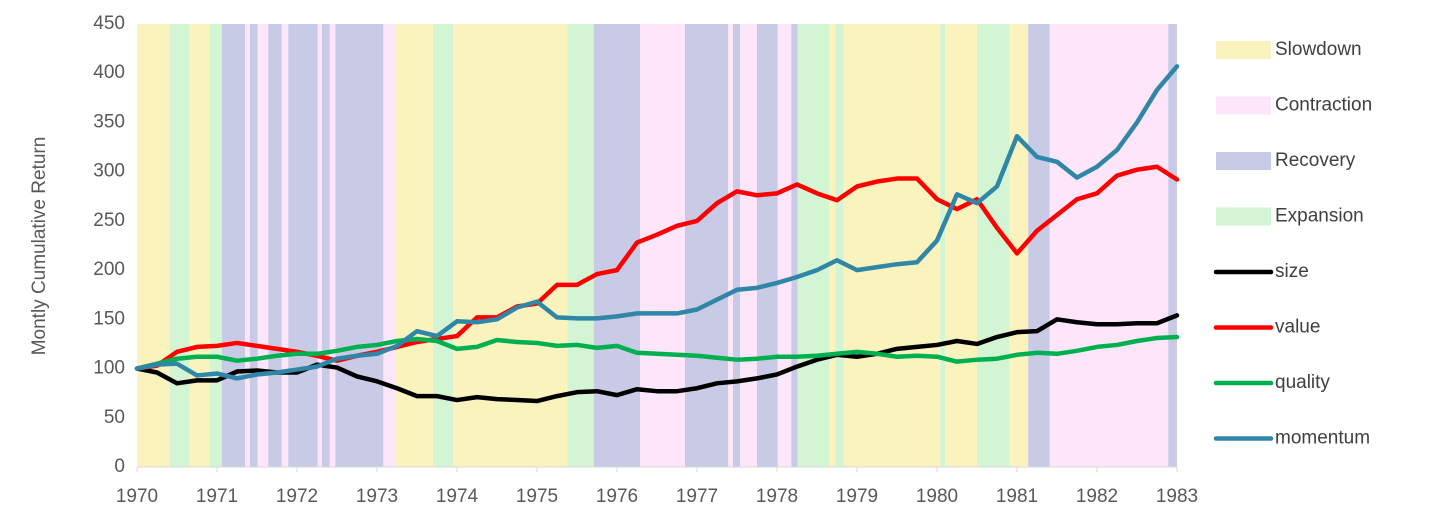 This screenshot has width=1429, height=513. Describe the element at coordinates (217, 496) in the screenshot. I see `x-tick-label: 1971` at that location.